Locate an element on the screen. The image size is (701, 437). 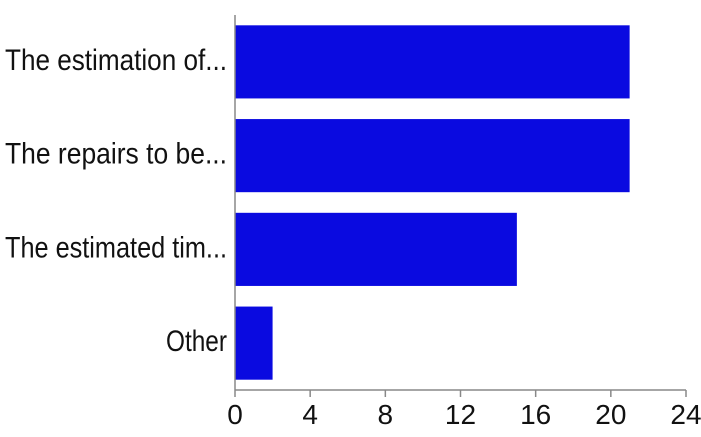
x-tick-label: 24 is located at coordinates (685, 414).